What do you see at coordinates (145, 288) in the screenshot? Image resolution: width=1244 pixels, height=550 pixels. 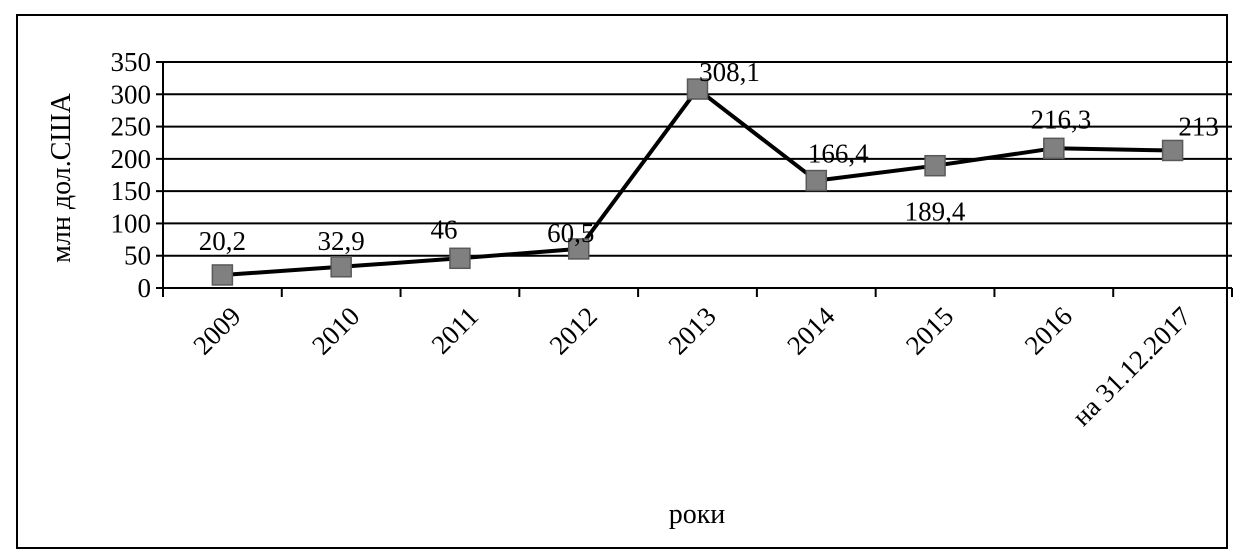 I see `y-tick-label: 0` at bounding box center [145, 288].